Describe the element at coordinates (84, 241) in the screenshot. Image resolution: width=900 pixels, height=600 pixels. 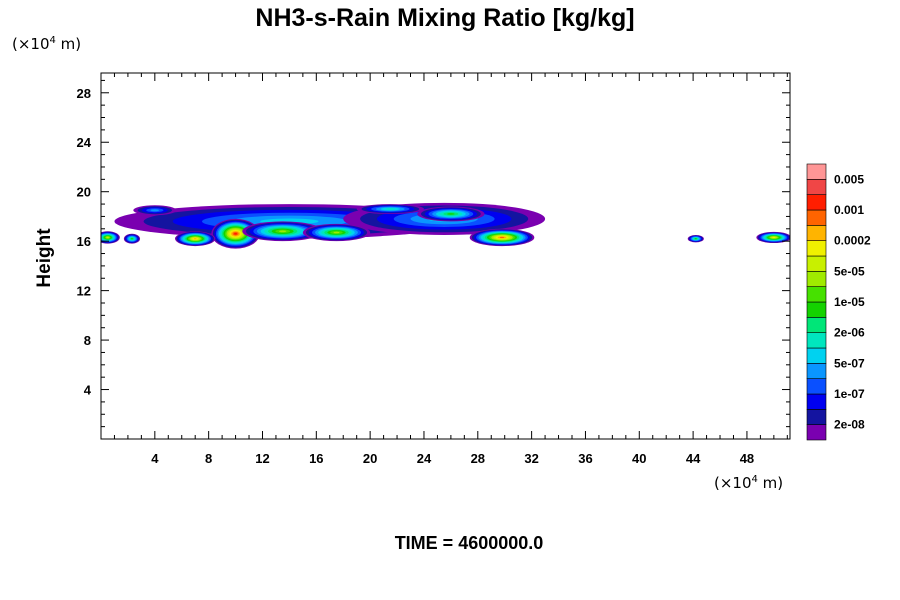
I see `y-tick-label: 16` at that location.